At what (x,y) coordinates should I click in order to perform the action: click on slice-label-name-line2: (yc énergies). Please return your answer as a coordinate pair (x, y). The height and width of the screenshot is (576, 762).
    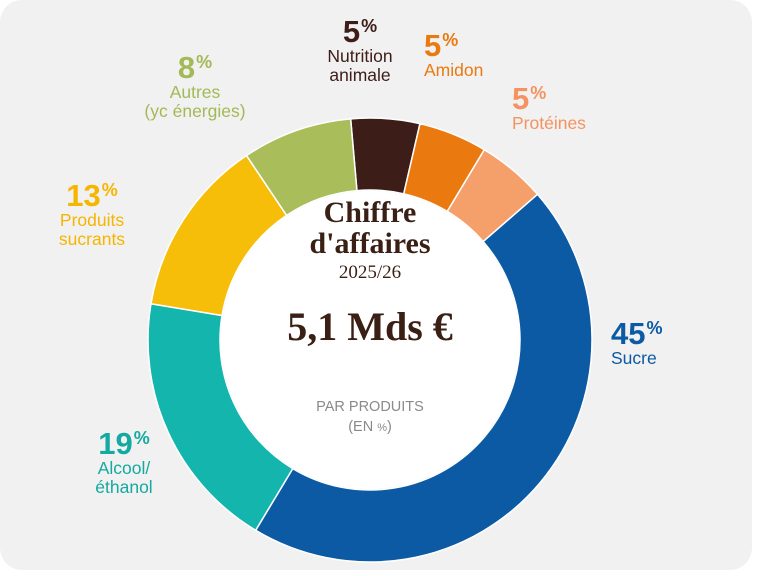
    Looking at the image, I should click on (195, 110).